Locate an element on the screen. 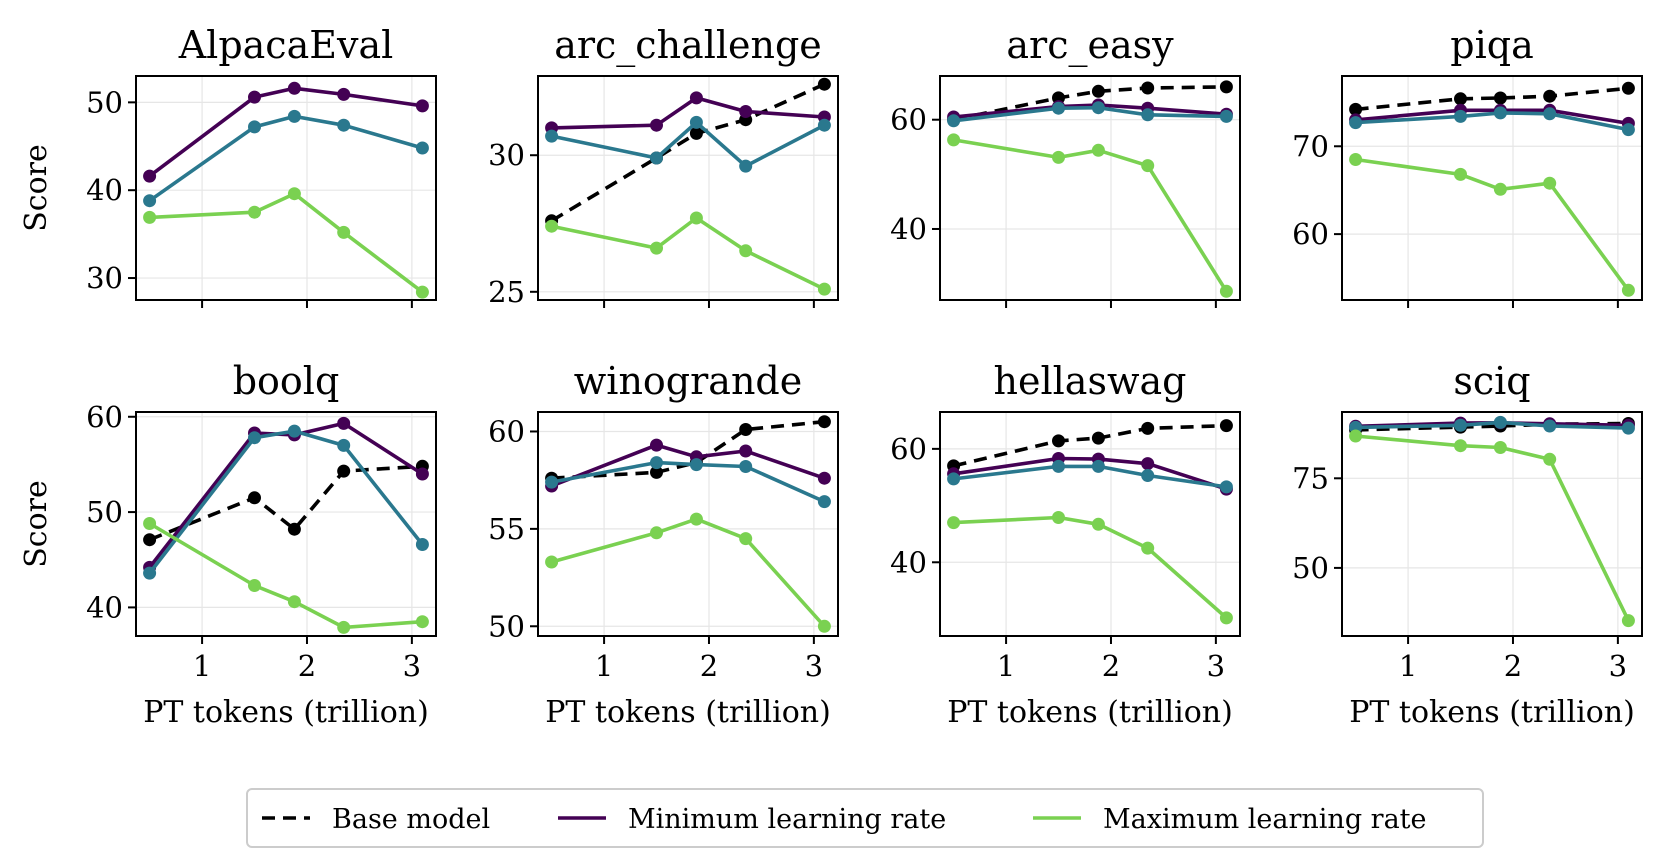 This screenshot has height=866, width=1661. y-tick-label: 25 is located at coordinates (506, 292).